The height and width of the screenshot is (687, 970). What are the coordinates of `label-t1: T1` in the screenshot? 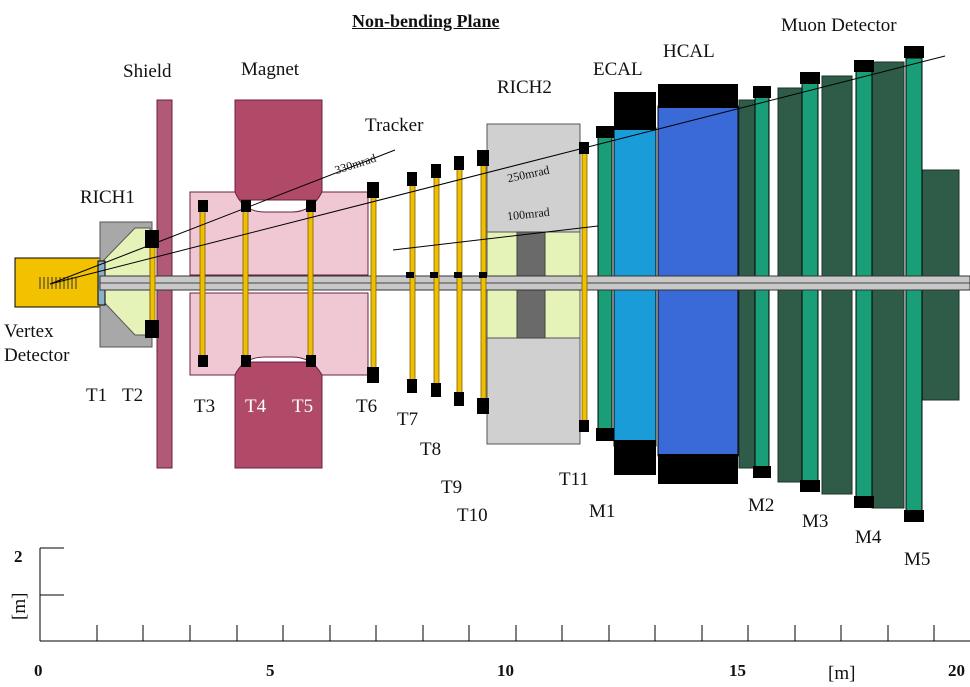 It's located at (97, 395).